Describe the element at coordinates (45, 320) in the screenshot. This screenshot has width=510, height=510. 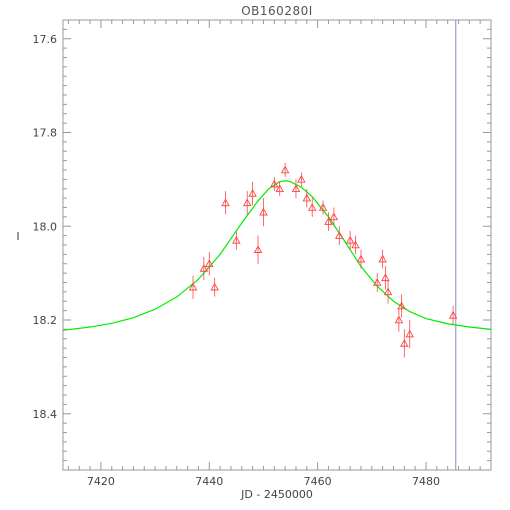
I see `y-tick-label: 18.2` at that location.